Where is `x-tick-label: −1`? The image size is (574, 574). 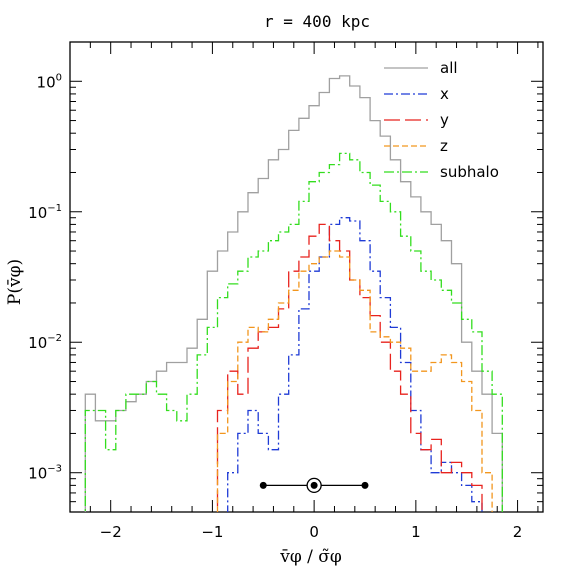
x-tick-label: −1 is located at coordinates (212, 532).